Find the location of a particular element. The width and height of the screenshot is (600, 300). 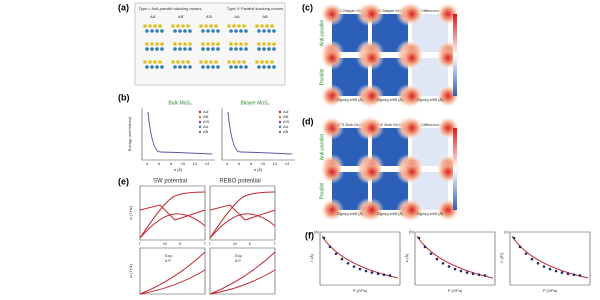

sublabel: (b) is located at coordinates (412, 231).